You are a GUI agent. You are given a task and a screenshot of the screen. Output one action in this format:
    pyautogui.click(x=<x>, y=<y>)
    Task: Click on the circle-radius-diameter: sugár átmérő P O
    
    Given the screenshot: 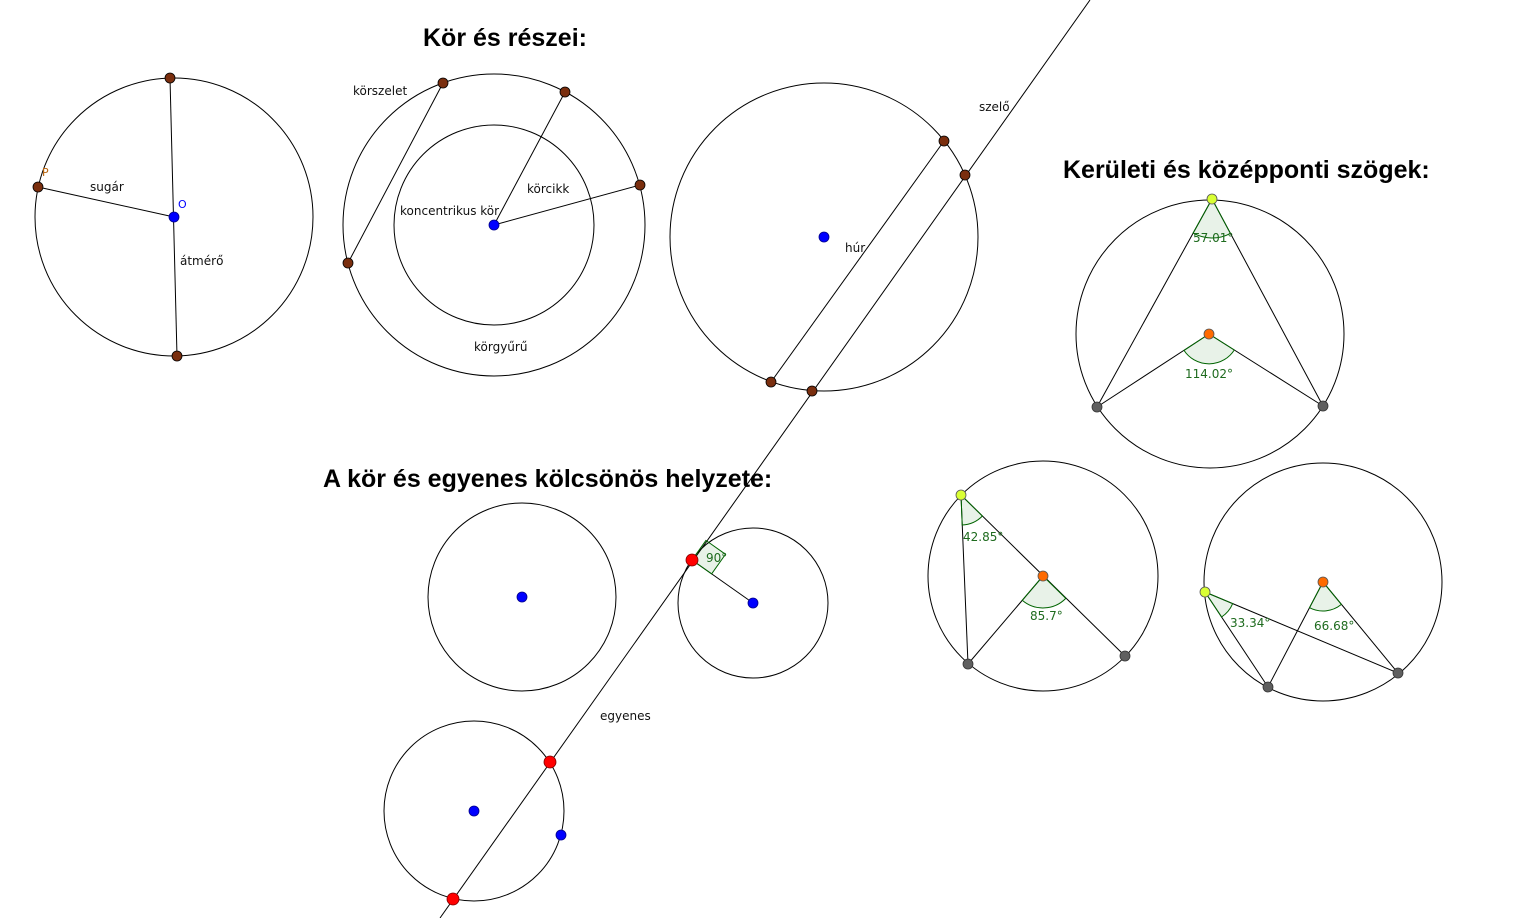 What is the action you would take?
    pyautogui.click(x=173, y=217)
    